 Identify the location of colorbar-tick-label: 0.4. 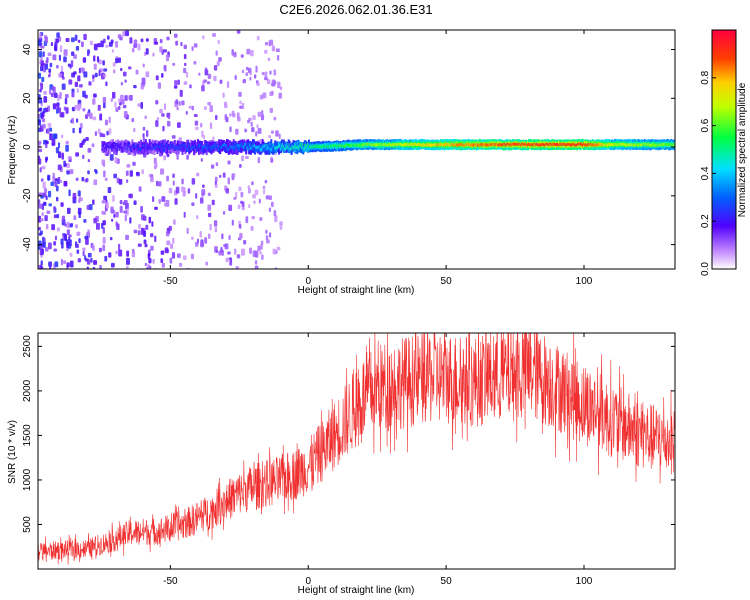
(705, 173).